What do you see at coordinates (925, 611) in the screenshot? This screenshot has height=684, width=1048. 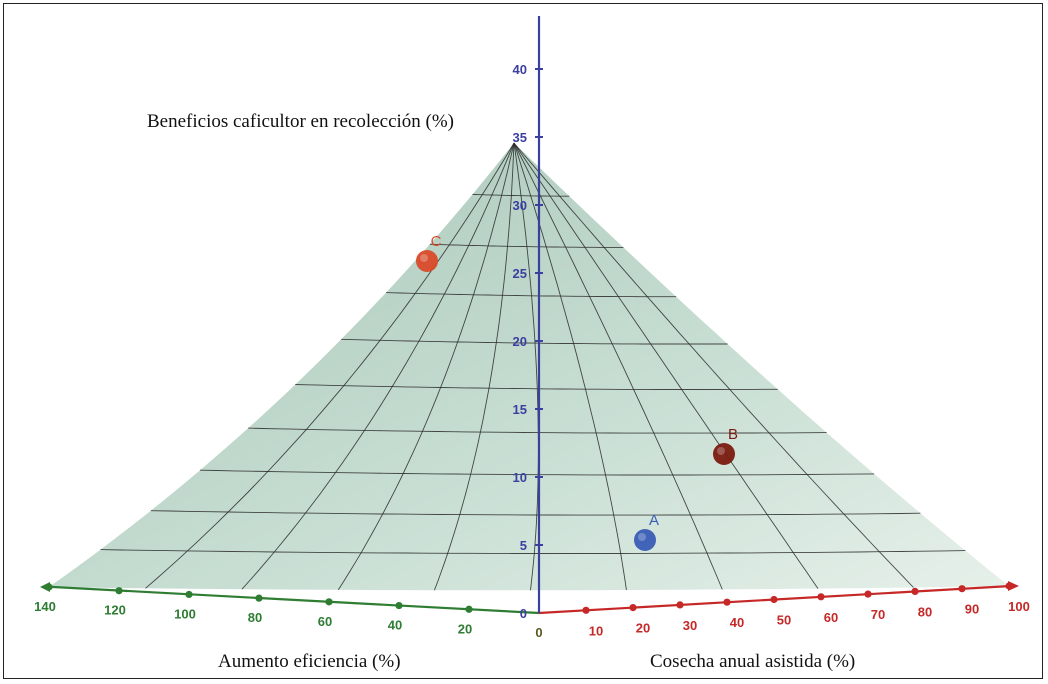 I see `harvest-tick-label: 80` at bounding box center [925, 611].